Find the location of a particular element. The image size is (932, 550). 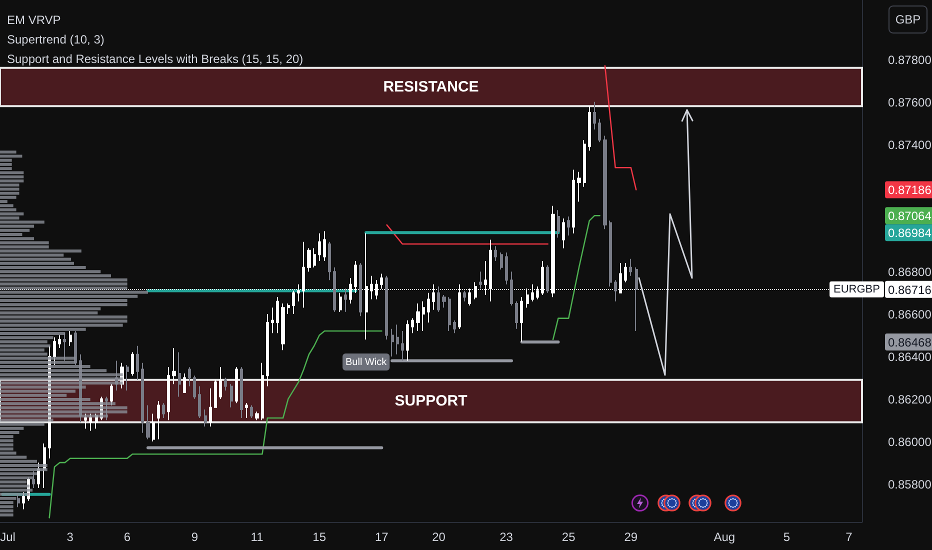

y-tick-label: 0.86984 is located at coordinates (910, 233).